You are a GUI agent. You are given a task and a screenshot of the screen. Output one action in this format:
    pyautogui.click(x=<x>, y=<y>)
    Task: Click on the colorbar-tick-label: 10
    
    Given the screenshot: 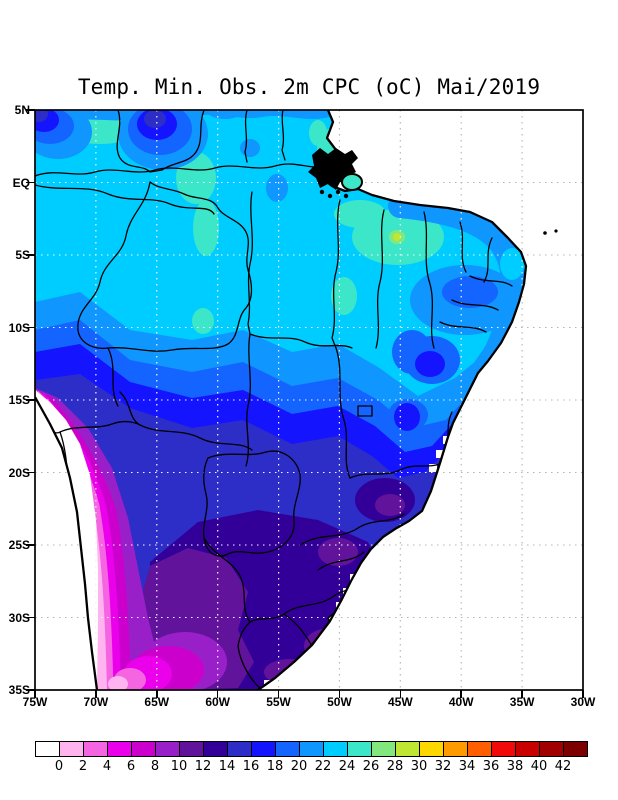 What is the action you would take?
    pyautogui.click(x=179, y=766)
    